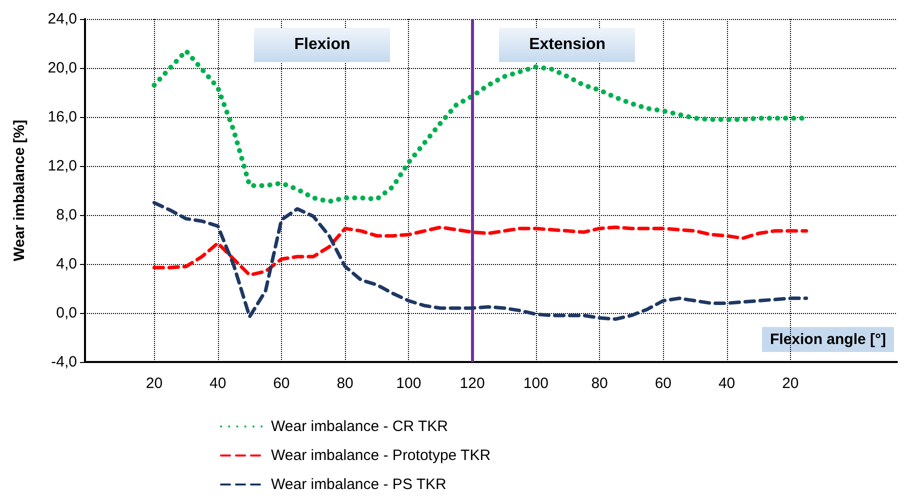 This screenshot has width=906, height=501. What do you see at coordinates (472, 383) in the screenshot?
I see `x-tick-label: 120` at bounding box center [472, 383].